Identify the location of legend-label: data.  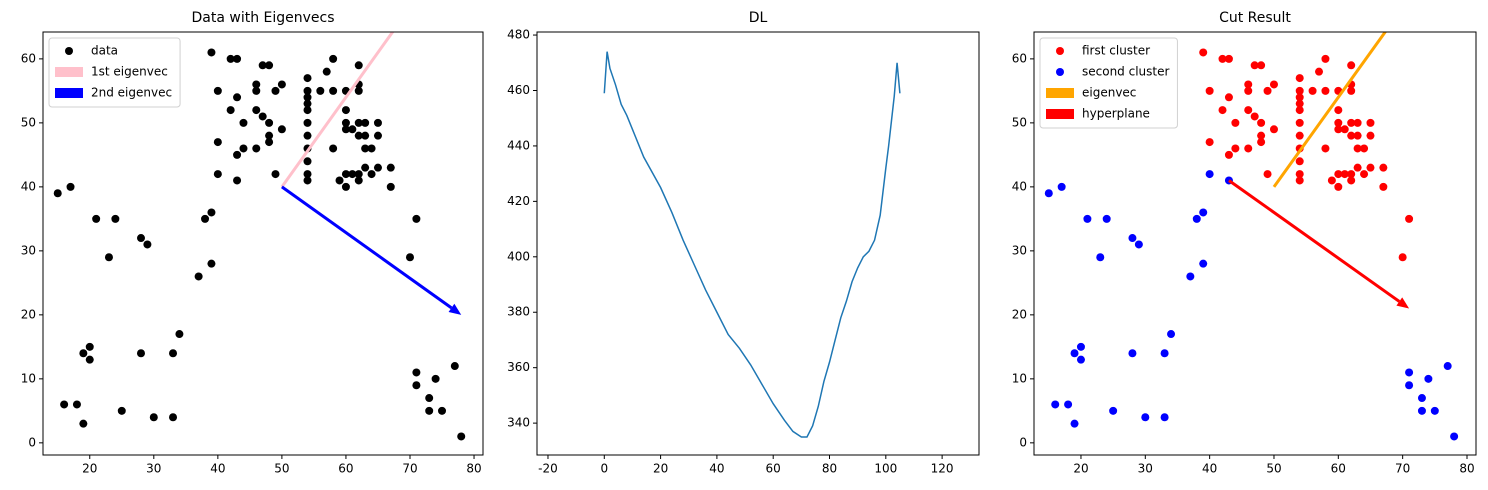
(104, 51).